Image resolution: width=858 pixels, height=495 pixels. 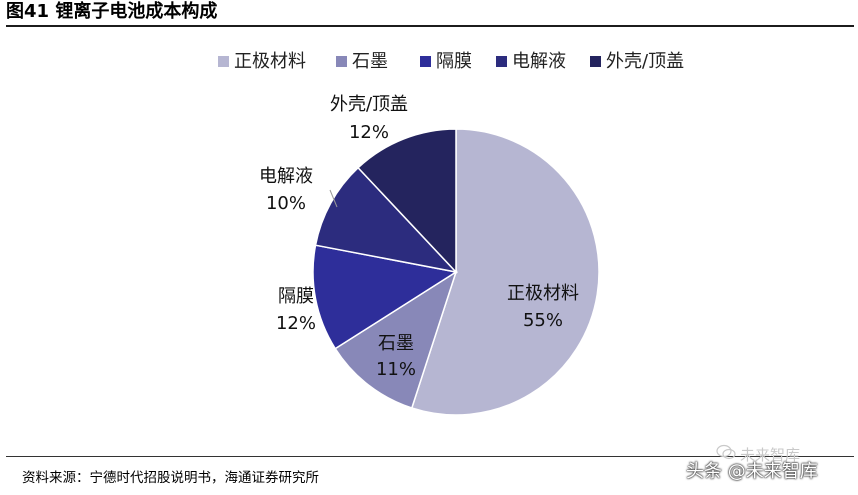 I want to click on slice-value-label-2: 12%, so click(x=296, y=323).